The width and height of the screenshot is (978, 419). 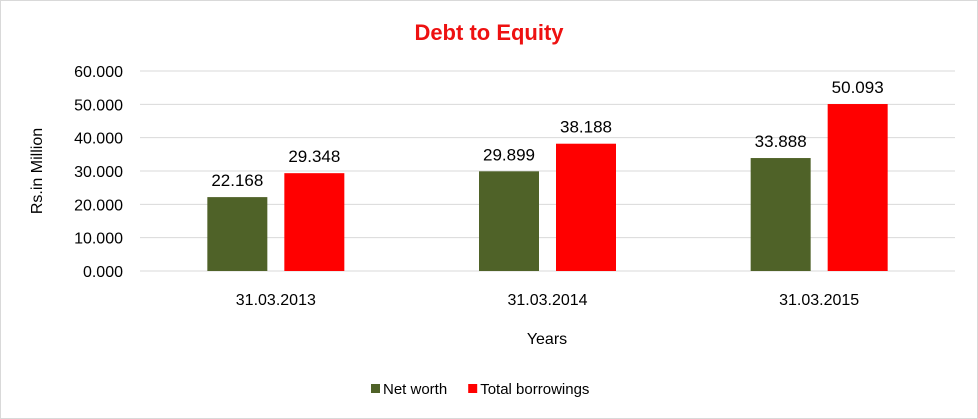 I want to click on y-tick-label: 50.000, so click(x=98, y=105).